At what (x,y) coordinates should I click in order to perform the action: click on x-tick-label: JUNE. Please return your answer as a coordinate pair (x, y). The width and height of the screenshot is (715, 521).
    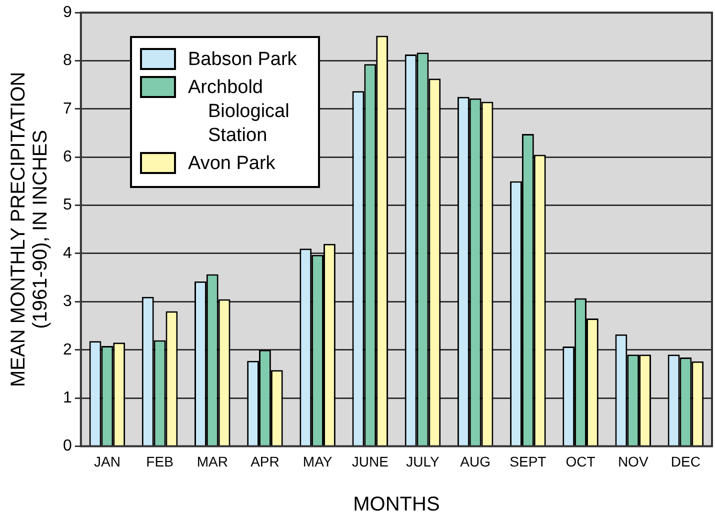
    Looking at the image, I should click on (370, 461).